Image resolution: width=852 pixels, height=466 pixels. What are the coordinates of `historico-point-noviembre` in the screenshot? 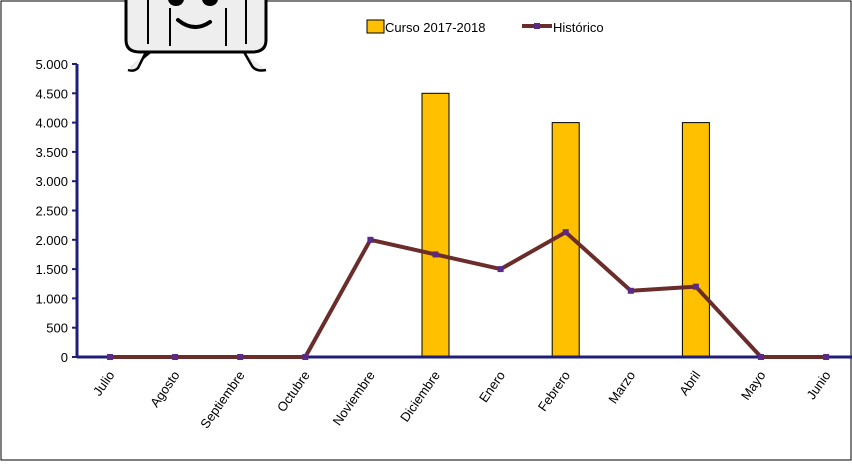 It's located at (370, 239).